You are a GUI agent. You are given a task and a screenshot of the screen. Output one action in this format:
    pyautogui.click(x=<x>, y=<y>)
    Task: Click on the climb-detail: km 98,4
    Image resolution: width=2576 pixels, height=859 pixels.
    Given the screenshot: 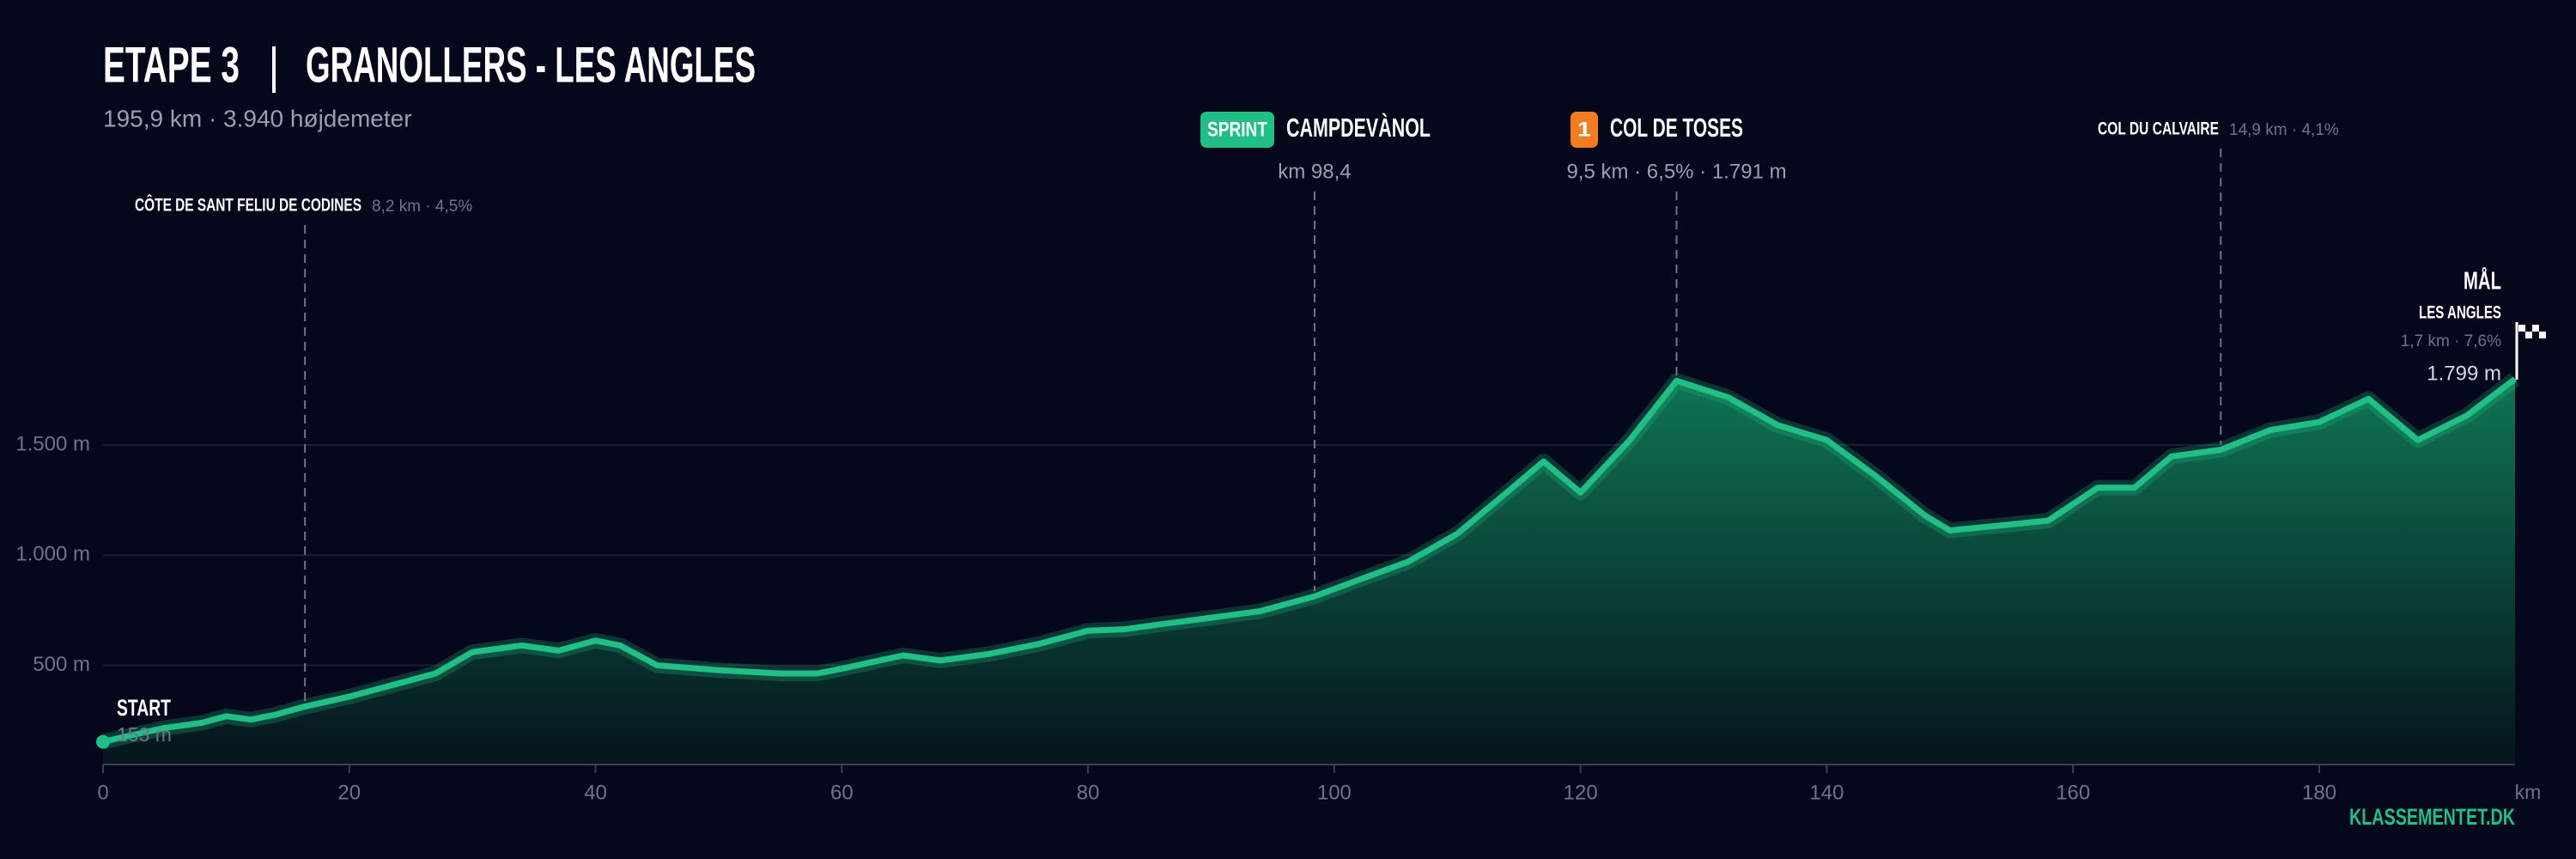 What is the action you would take?
    pyautogui.click(x=1314, y=172)
    